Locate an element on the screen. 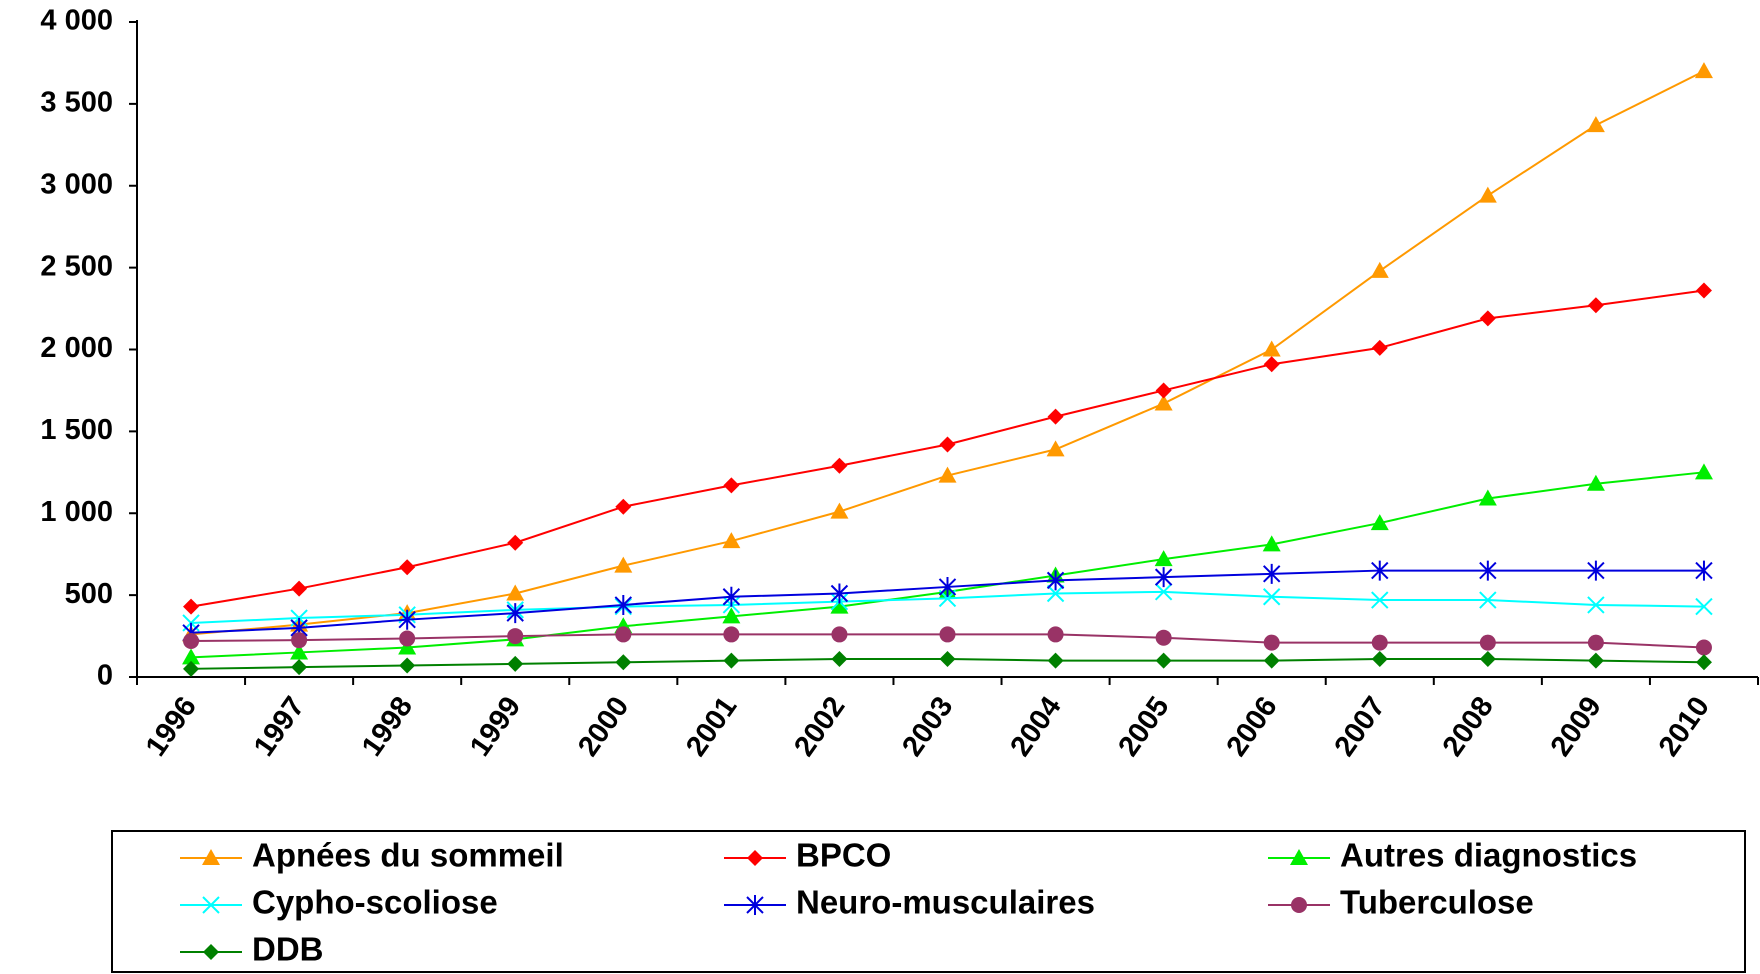 The width and height of the screenshot is (1760, 974). x-tick-label: 2005 is located at coordinates (1143, 726).